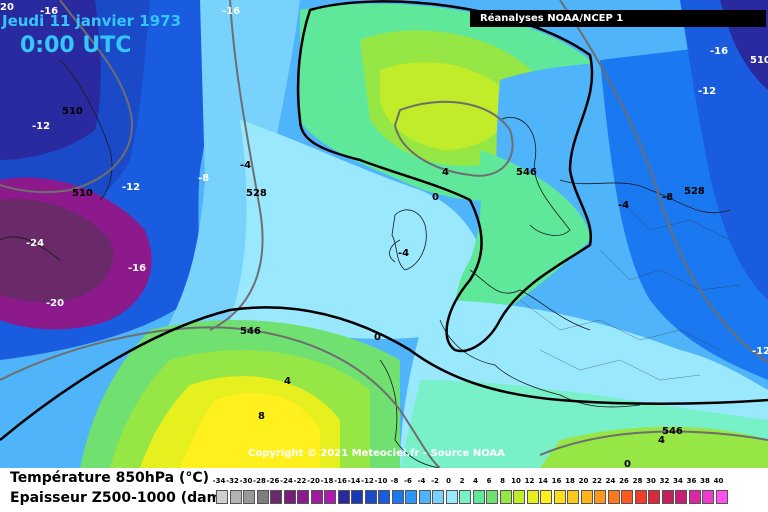 This screenshot has height=512, width=768. I want to click on legend-tick-label: 20, so click(583, 481).